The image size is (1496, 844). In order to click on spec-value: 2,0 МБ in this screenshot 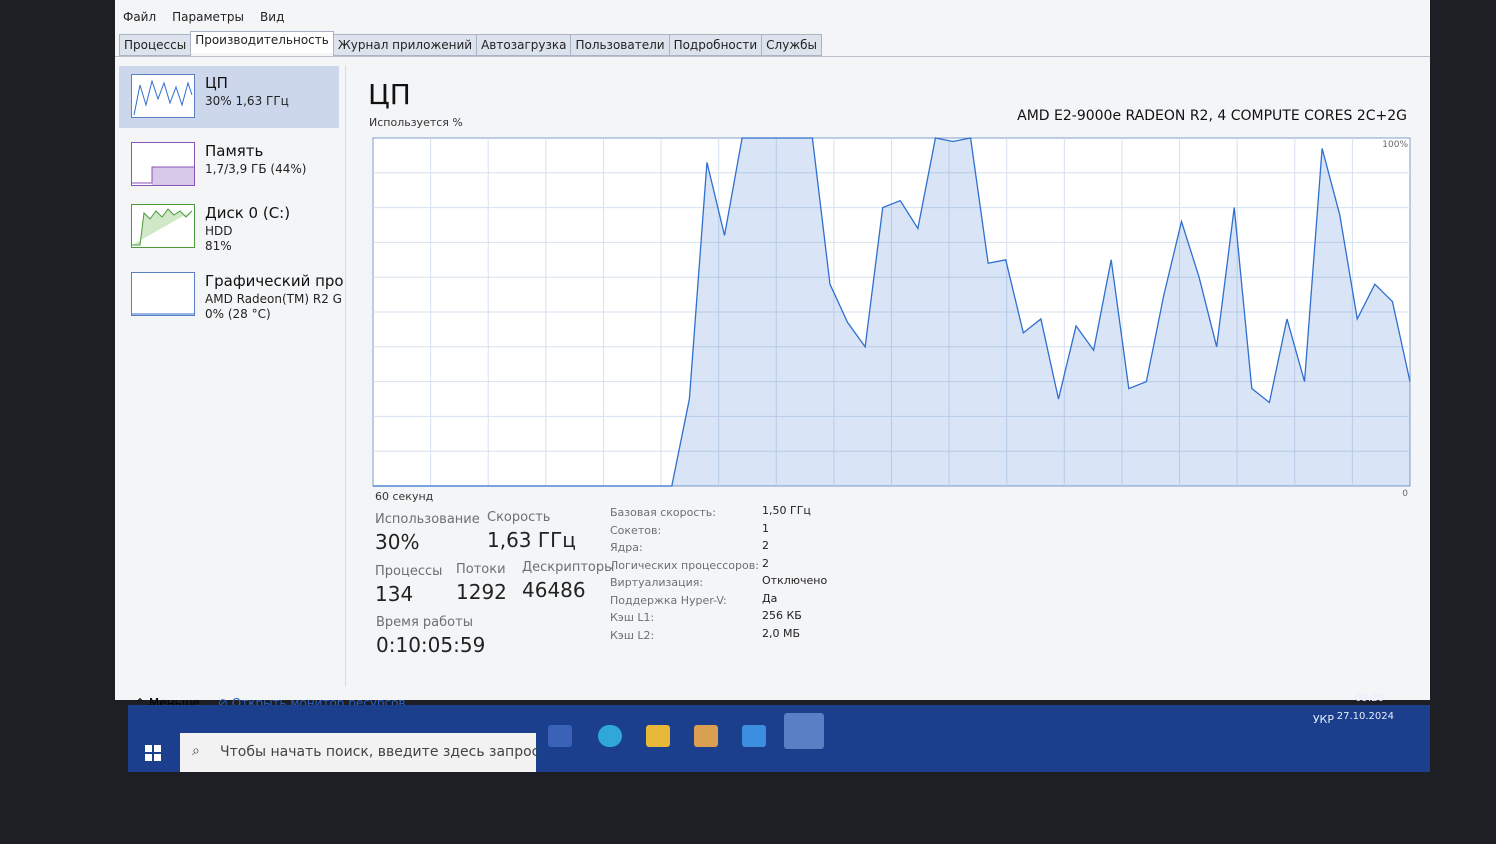, I will do `click(781, 633)`.